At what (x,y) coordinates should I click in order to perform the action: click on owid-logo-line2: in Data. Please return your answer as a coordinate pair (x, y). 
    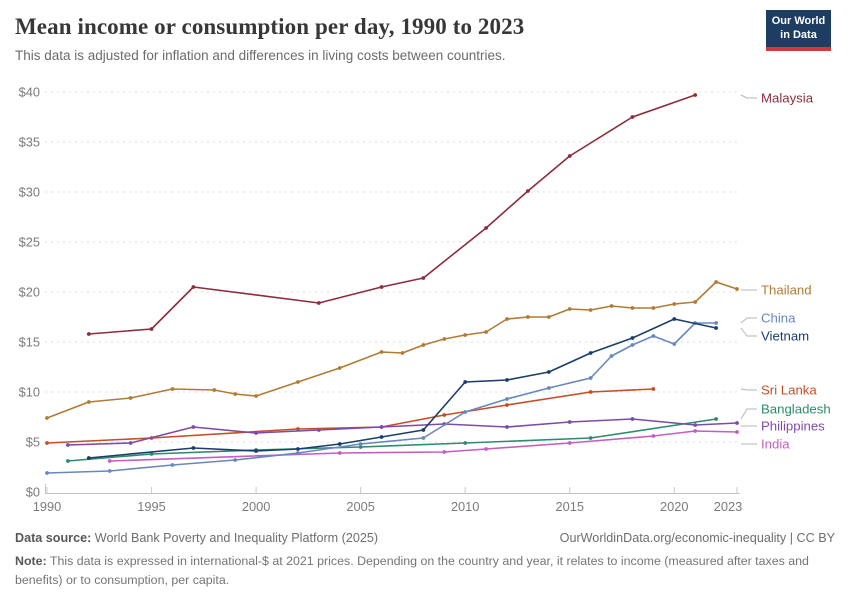
    Looking at the image, I should click on (798, 34).